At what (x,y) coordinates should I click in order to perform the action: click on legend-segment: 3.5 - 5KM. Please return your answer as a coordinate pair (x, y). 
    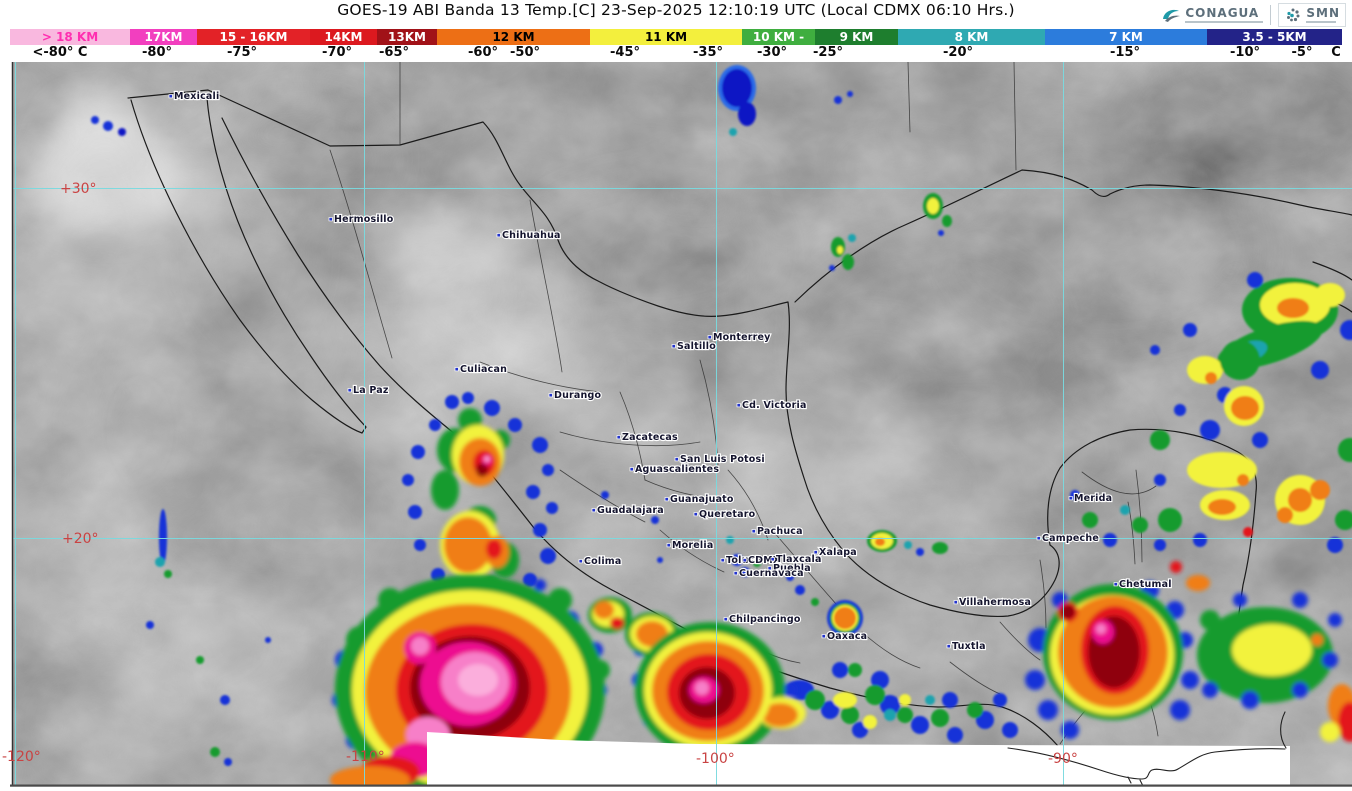
    Looking at the image, I should click on (1274, 37).